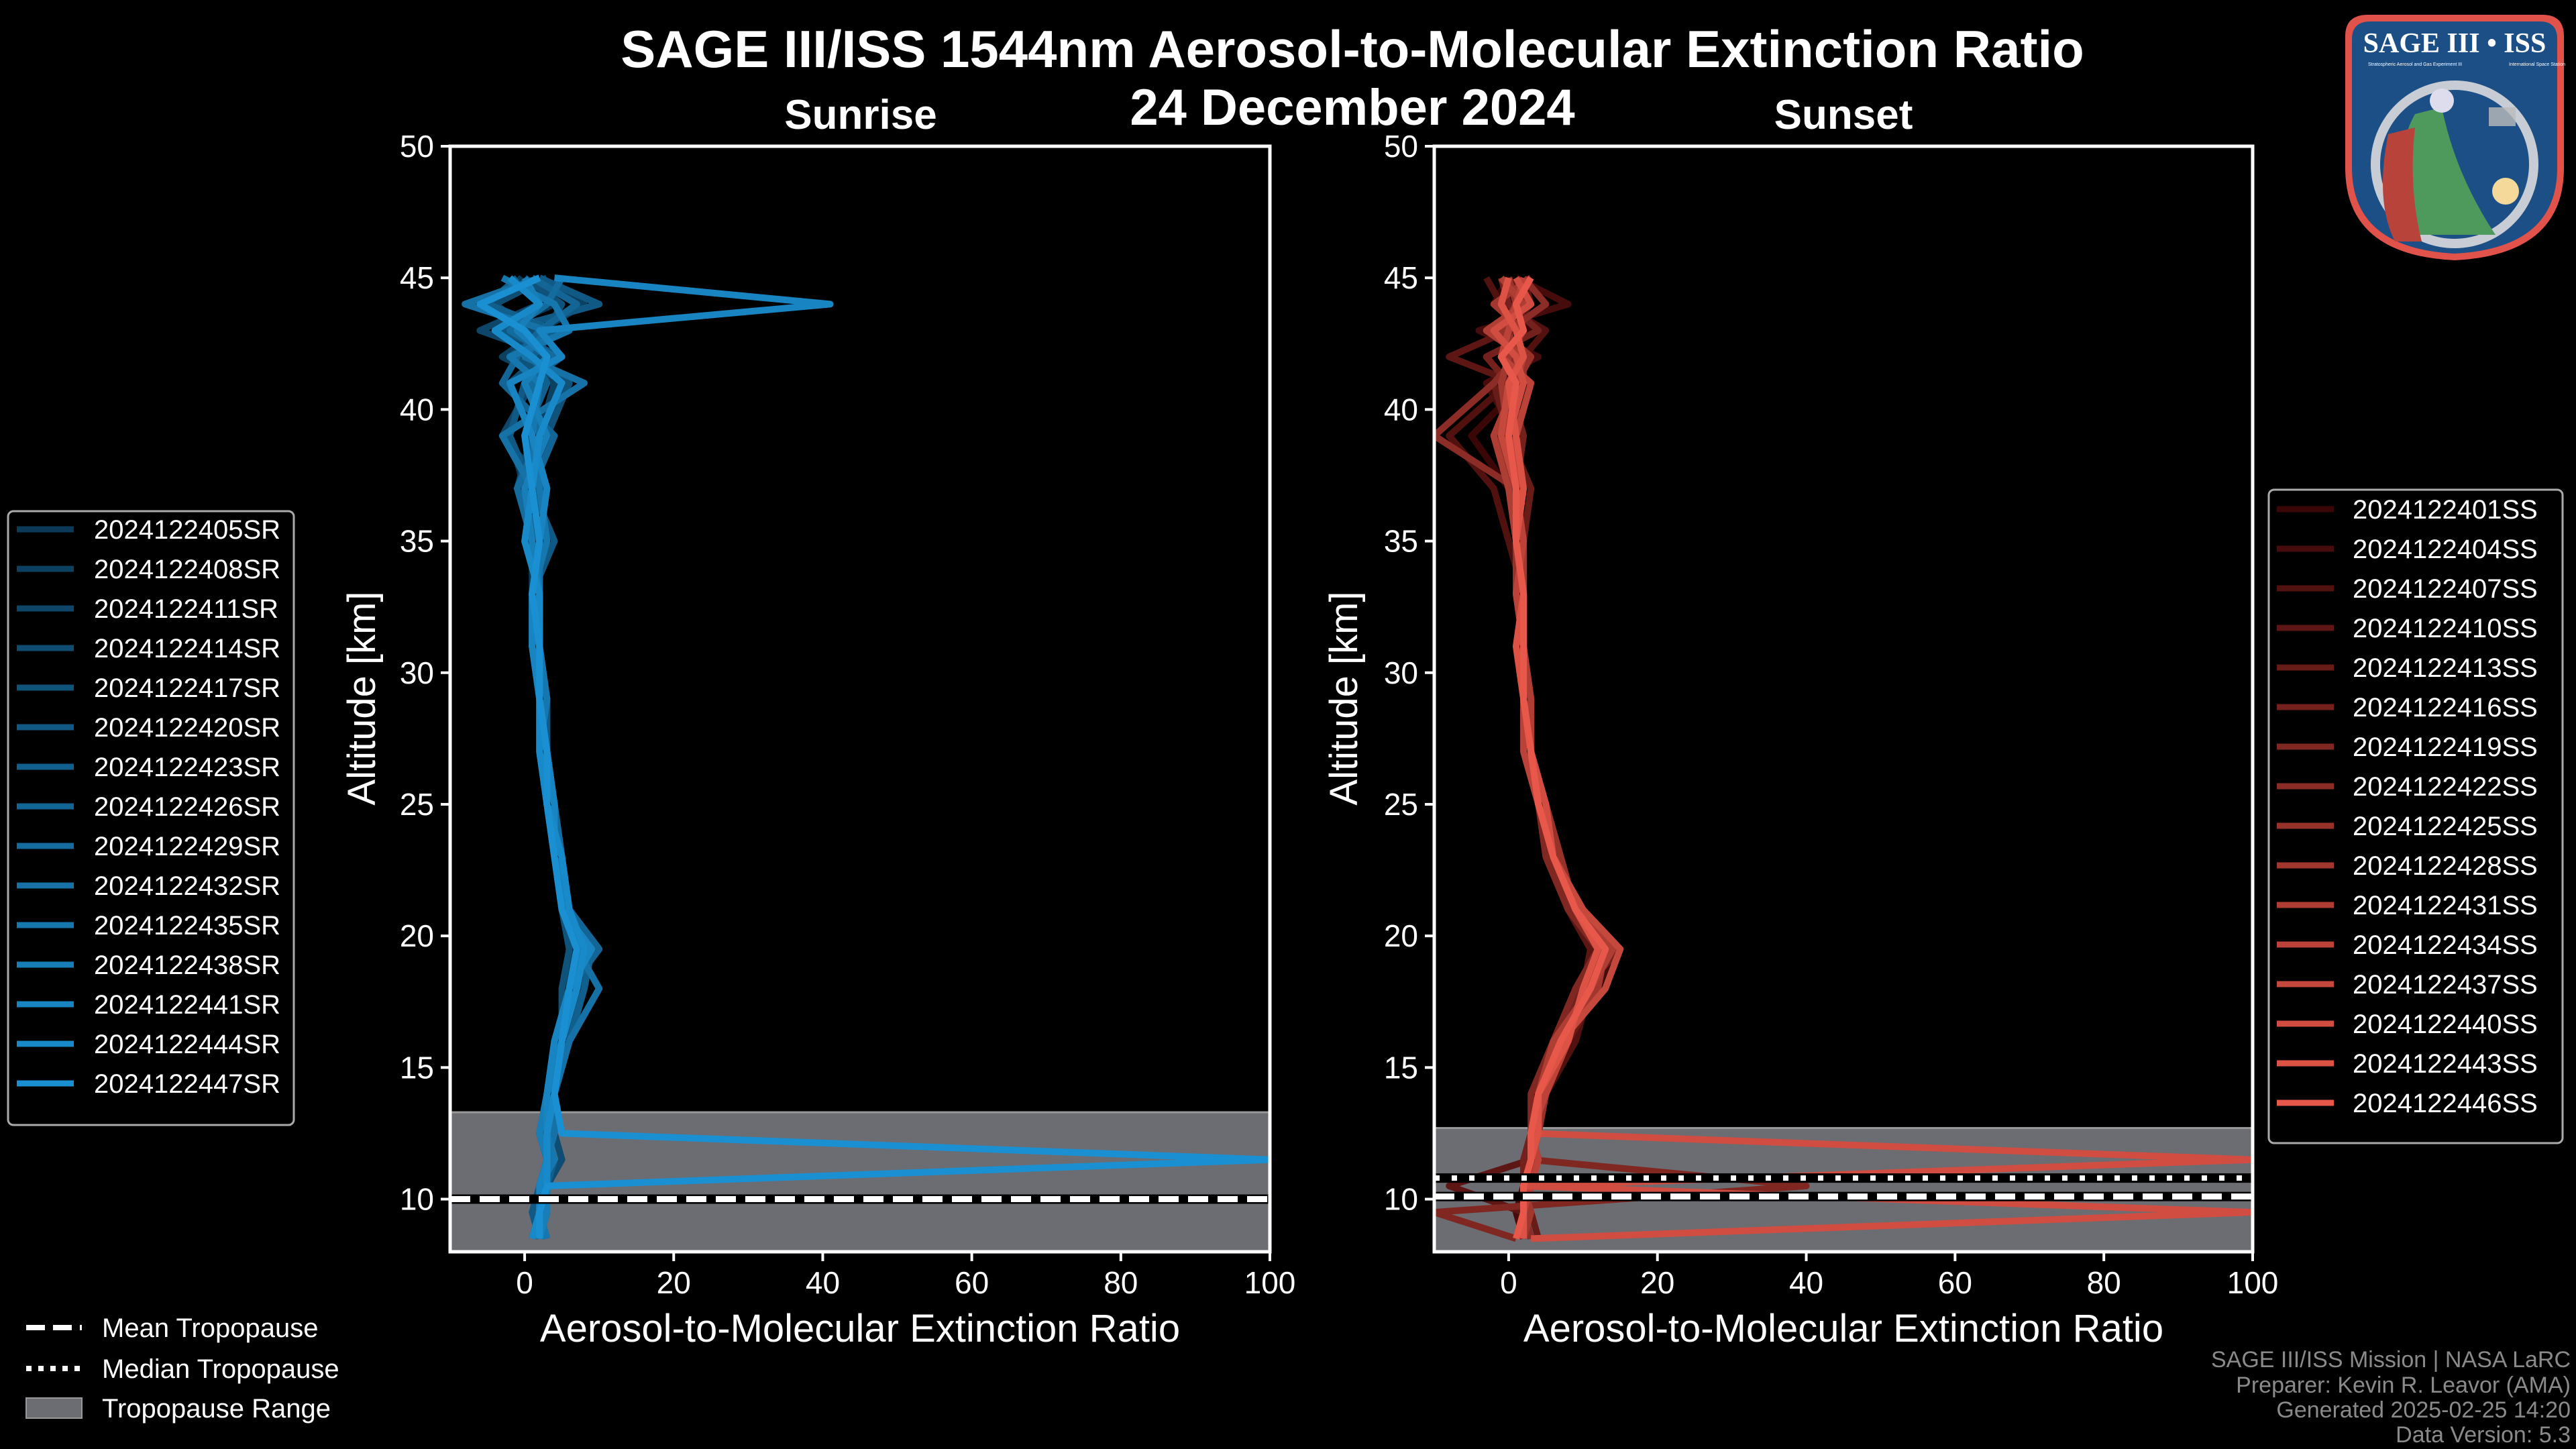  I want to click on legend-item: 2024122407SS, so click(2407, 589).